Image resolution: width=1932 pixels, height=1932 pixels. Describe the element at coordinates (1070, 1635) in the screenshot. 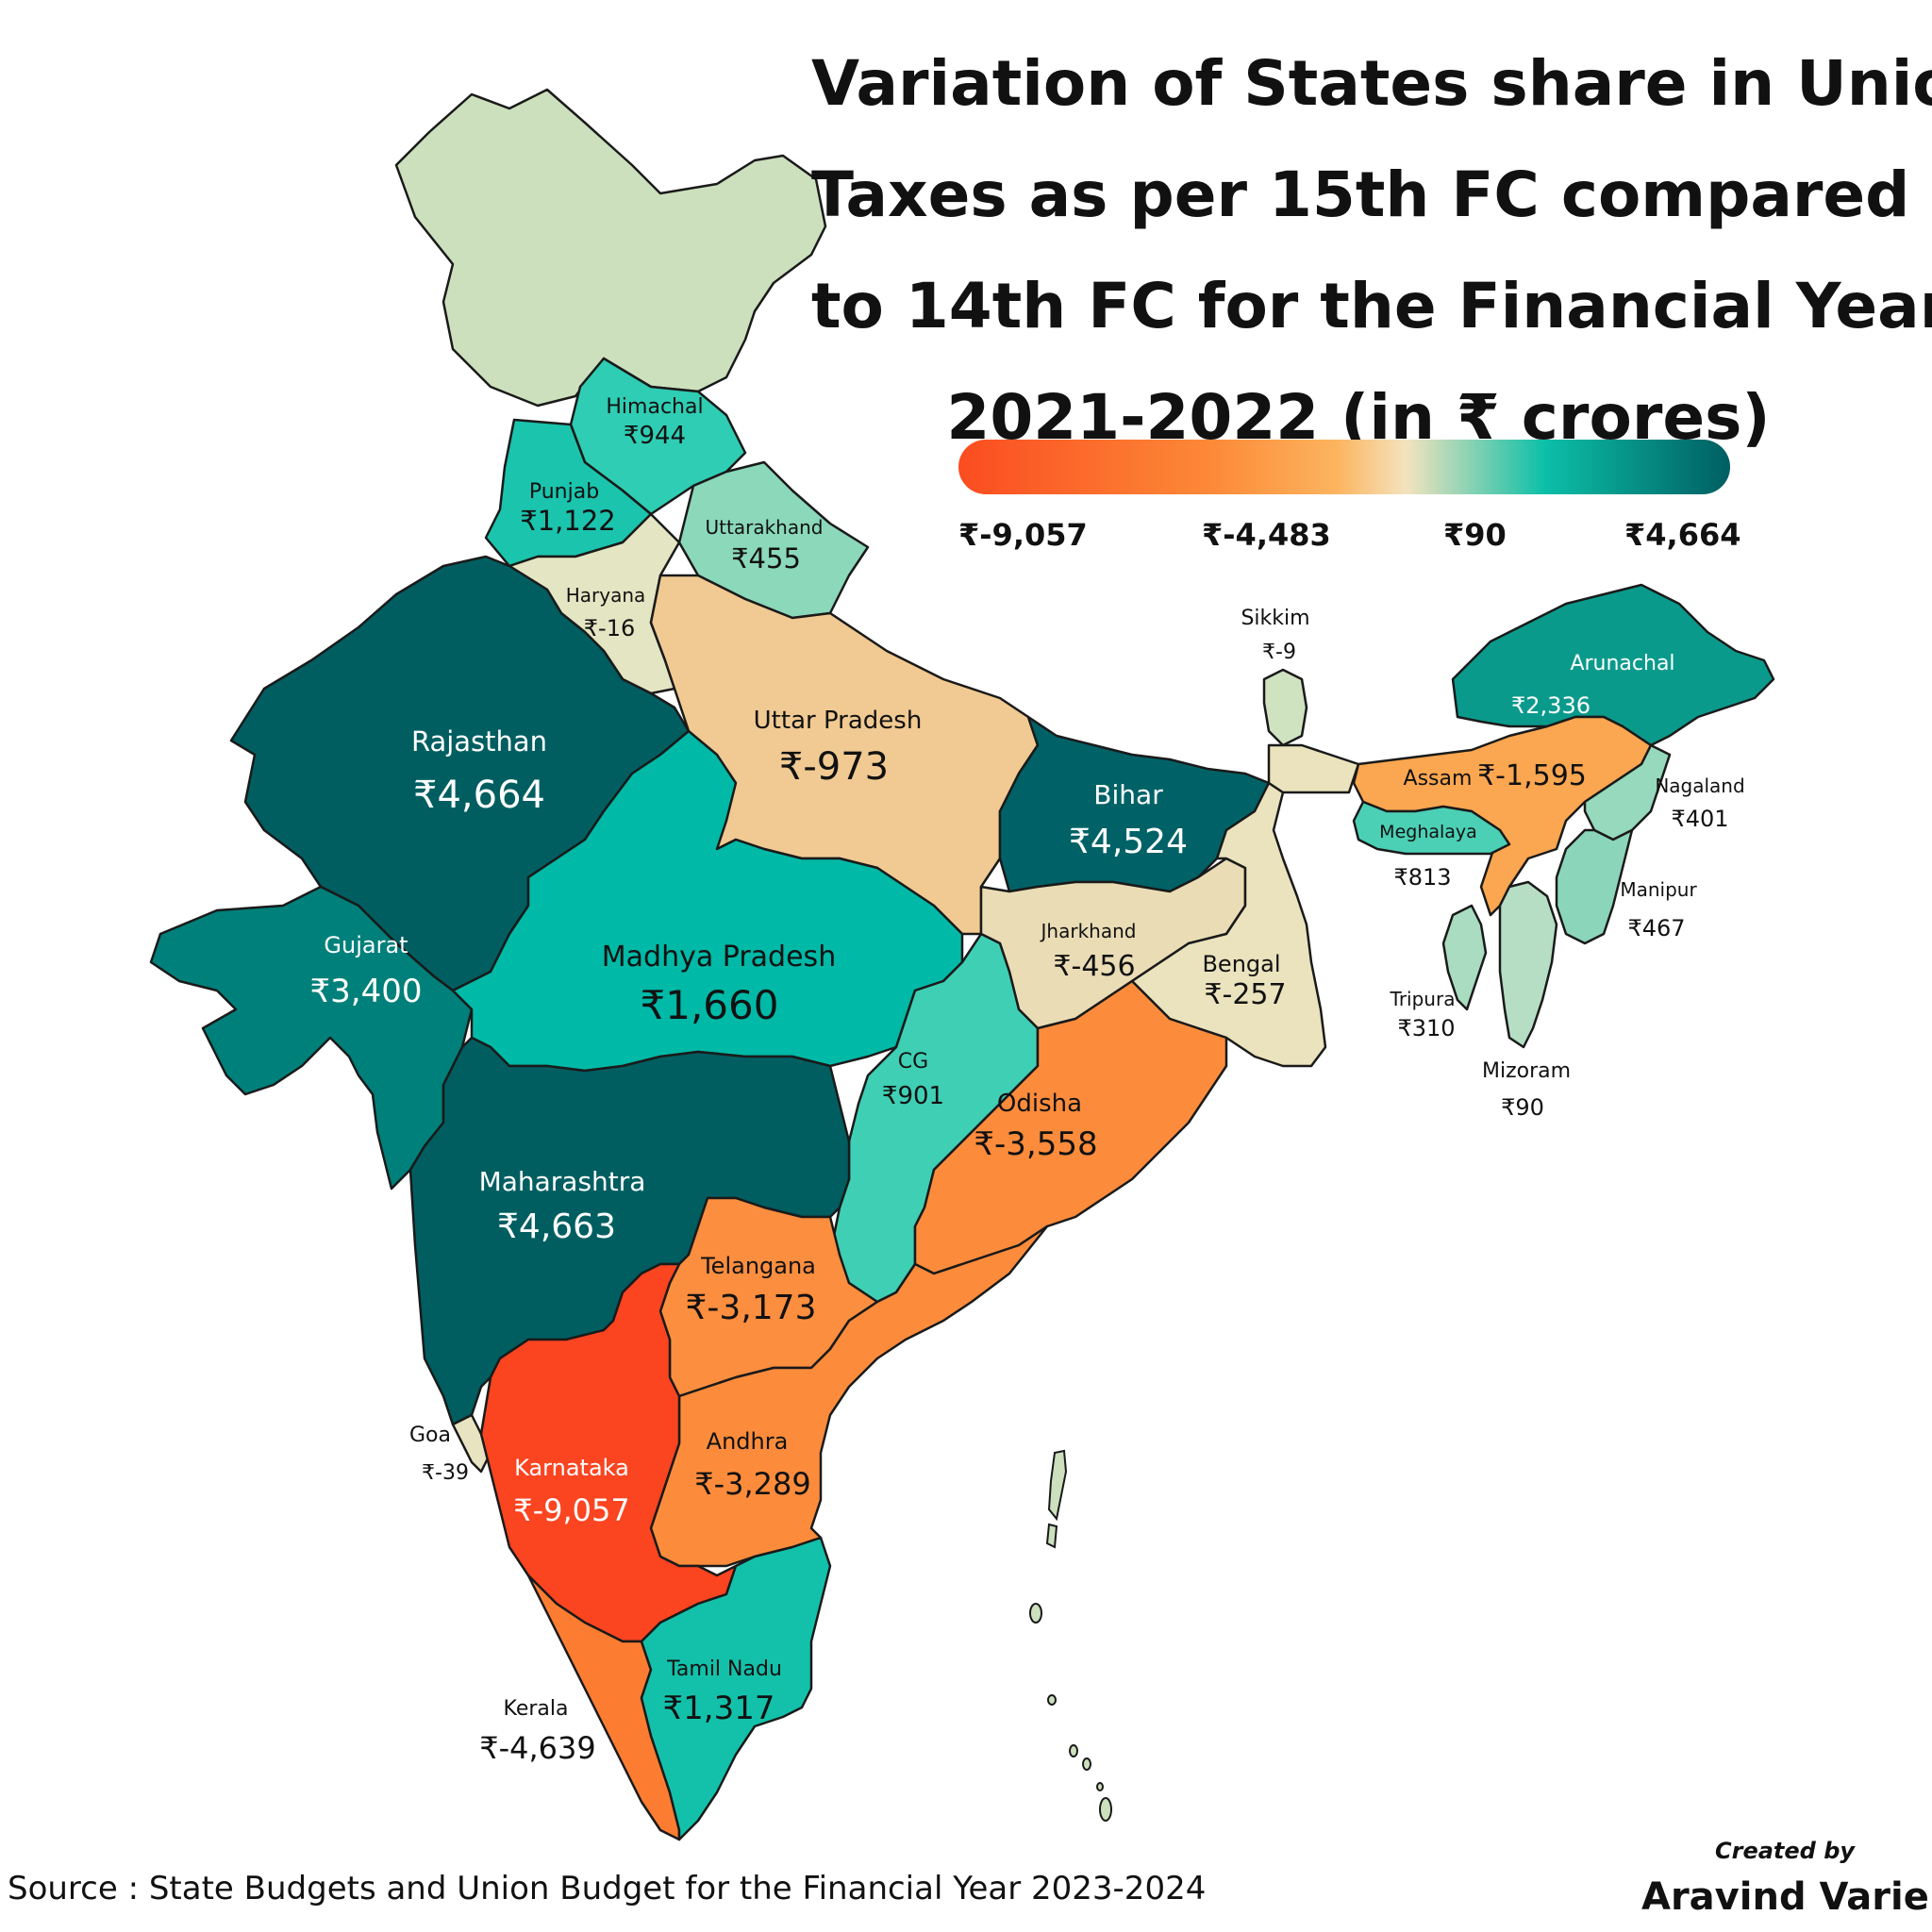

I see `island-group-andaman` at that location.